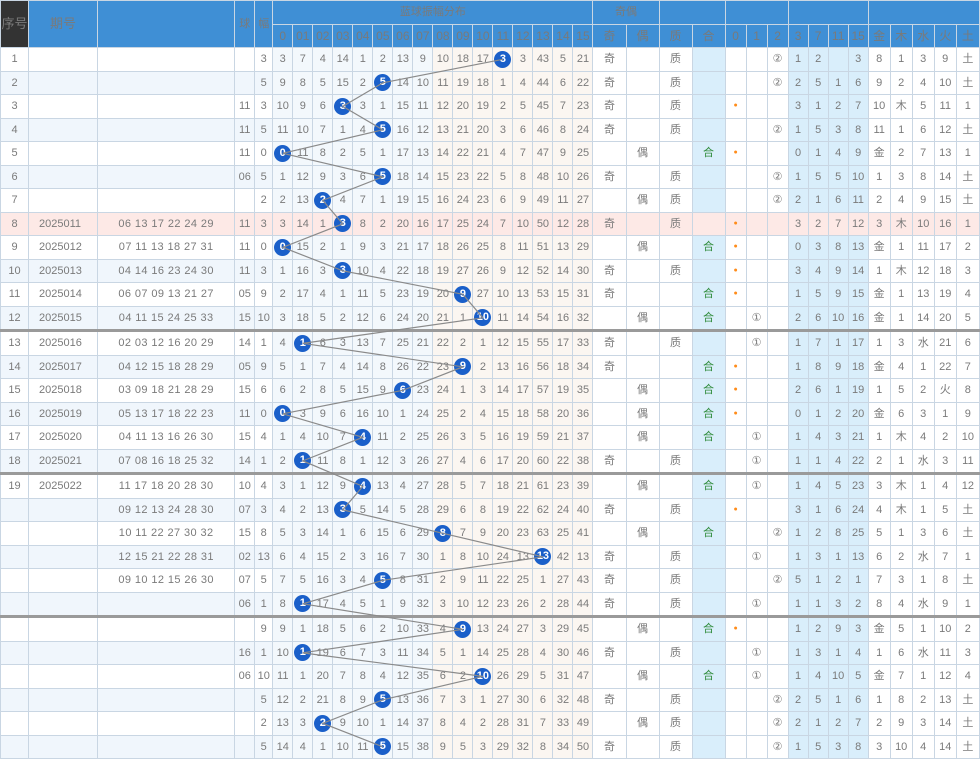 The height and width of the screenshot is (783, 980). What do you see at coordinates (463, 367) in the screenshot?
I see `hit-ball: 9` at bounding box center [463, 367].